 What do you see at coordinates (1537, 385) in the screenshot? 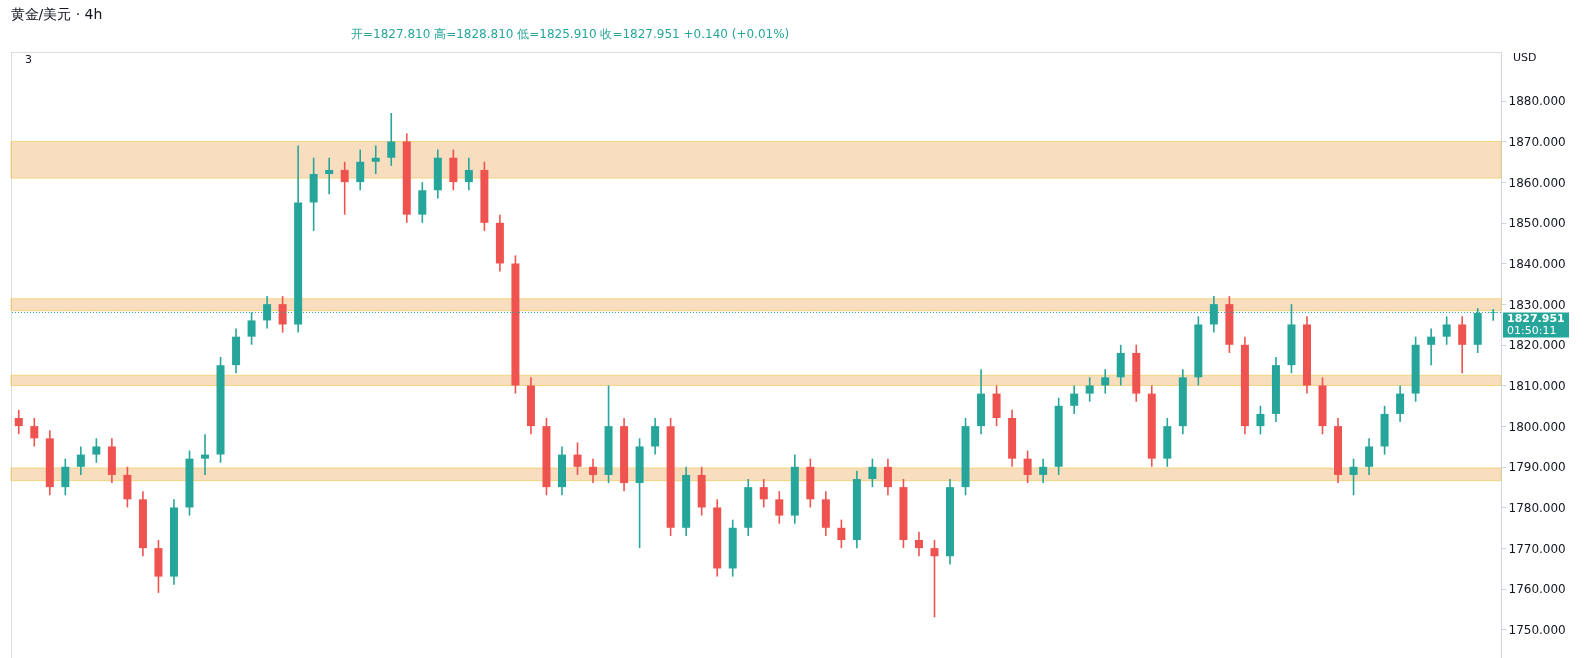
I see `y-tick-label: 1810.000` at bounding box center [1537, 385].